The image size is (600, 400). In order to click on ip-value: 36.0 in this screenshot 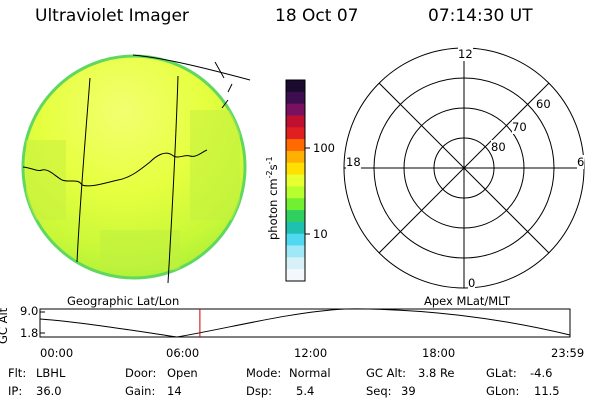, I will do `click(49, 391)`.